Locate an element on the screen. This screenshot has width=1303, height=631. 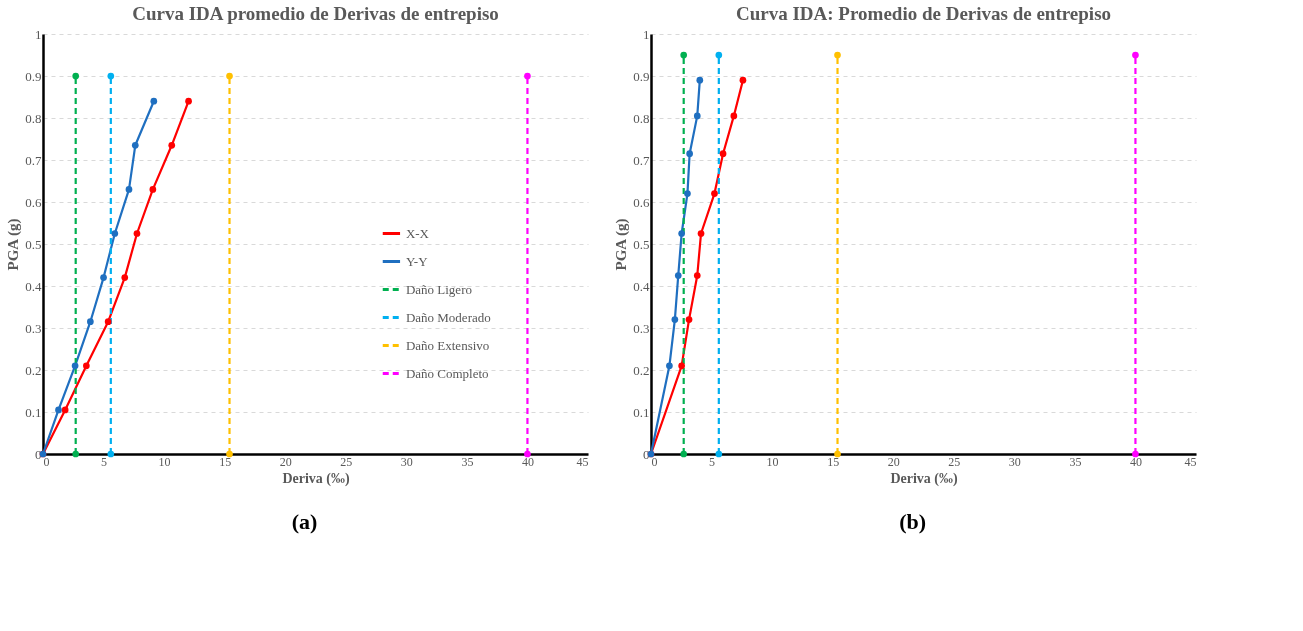
chart-title: Curva IDA: Promedio de Derivas de entrepiso is located at coordinates (923, 13).